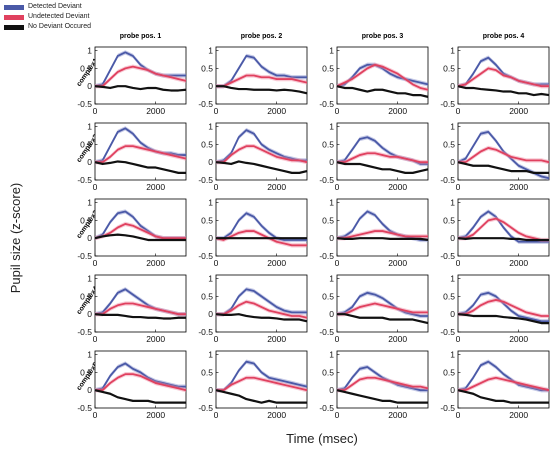 The image size is (550, 454). I want to click on band-detected-deviant, so click(503, 155).